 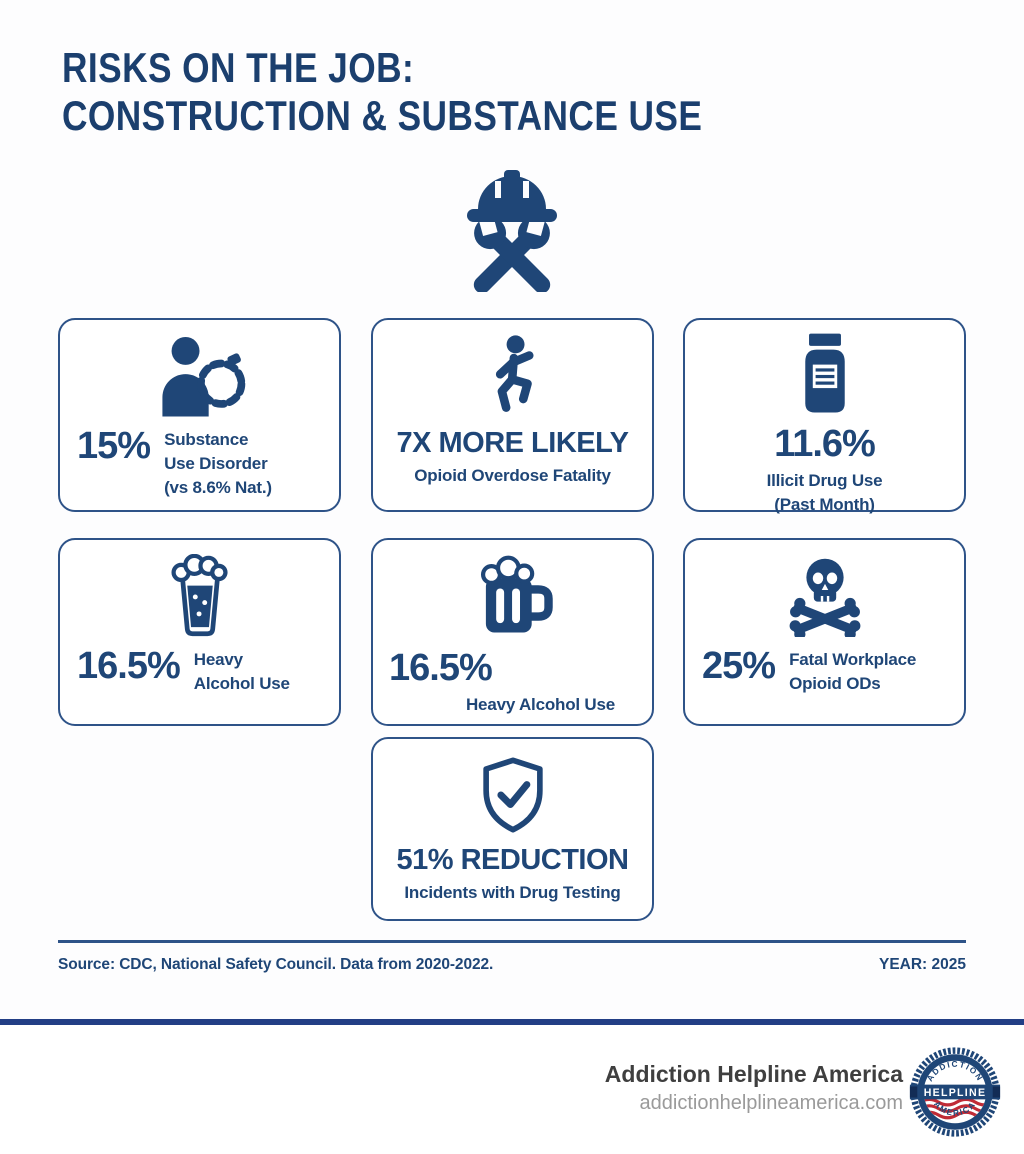 I want to click on title-line-1: RISKS ON THE JOB:, so click(x=238, y=67).